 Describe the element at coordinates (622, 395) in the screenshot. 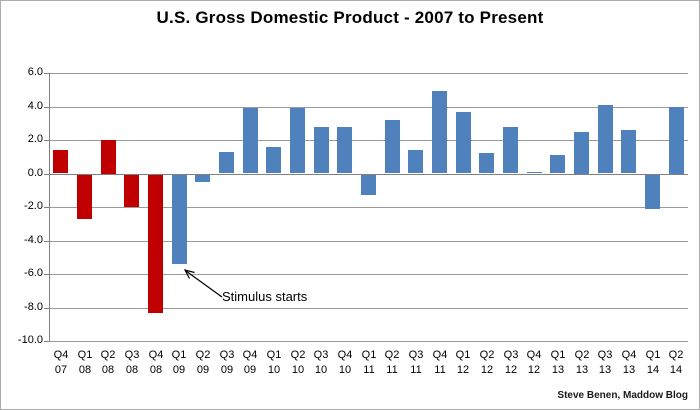

I see `credit-text: Steve Benen, Maddow Blog` at that location.